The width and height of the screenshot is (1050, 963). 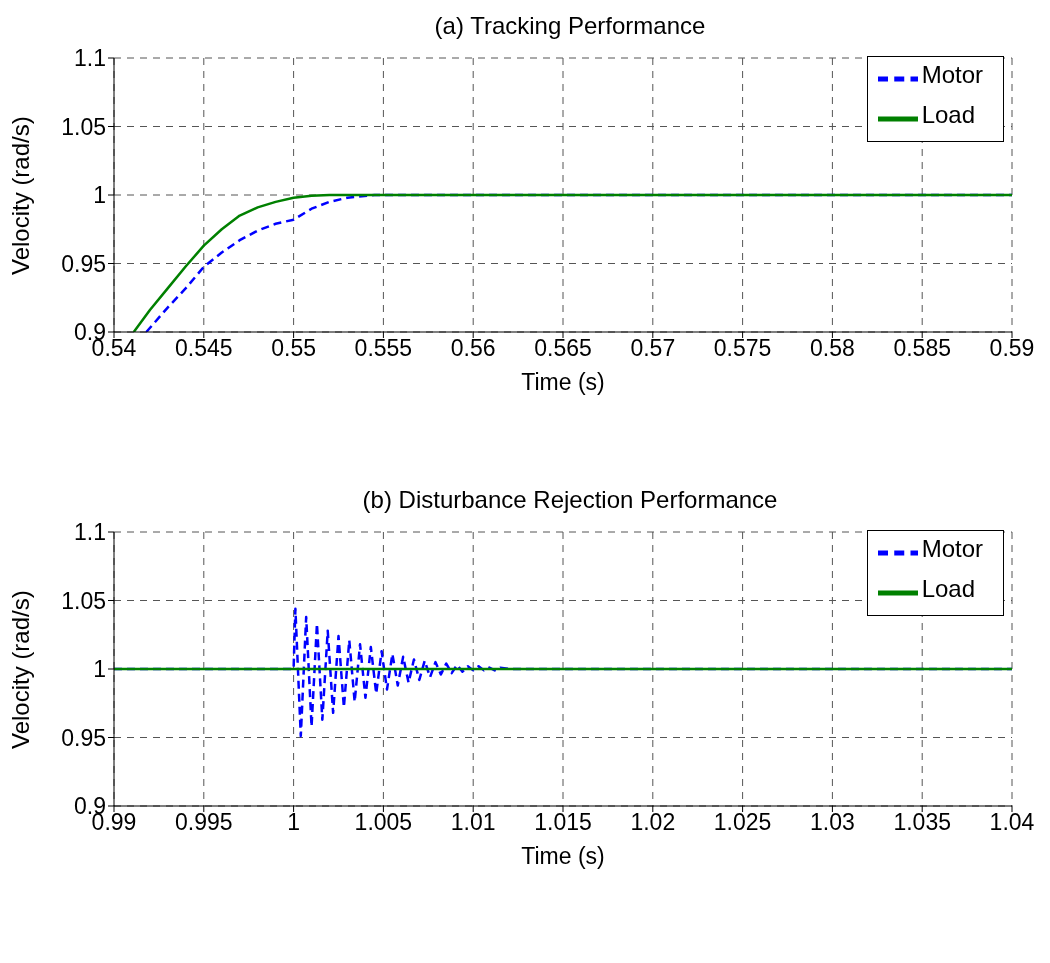 I want to click on x-tick-label: 1.04, so click(x=1012, y=822).